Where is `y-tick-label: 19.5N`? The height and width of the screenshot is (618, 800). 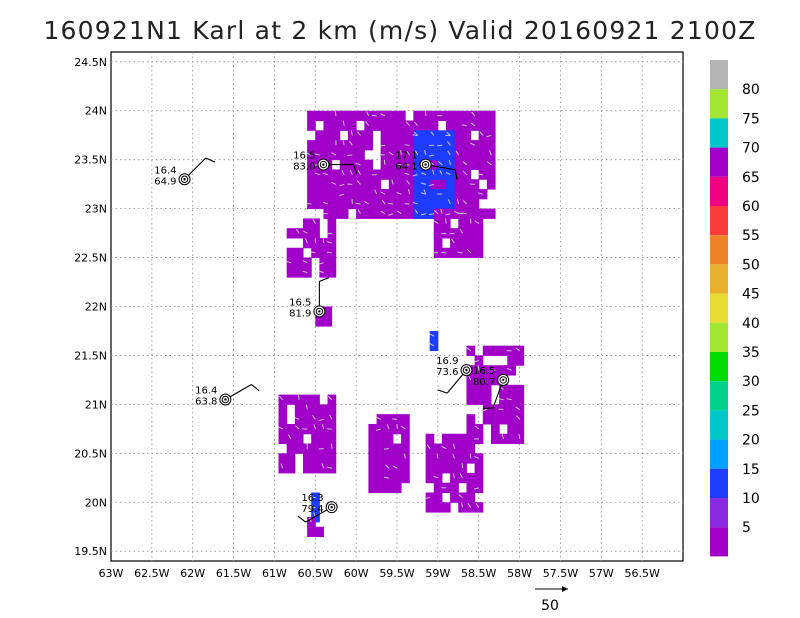
y-tick-label: 19.5N is located at coordinates (90, 551).